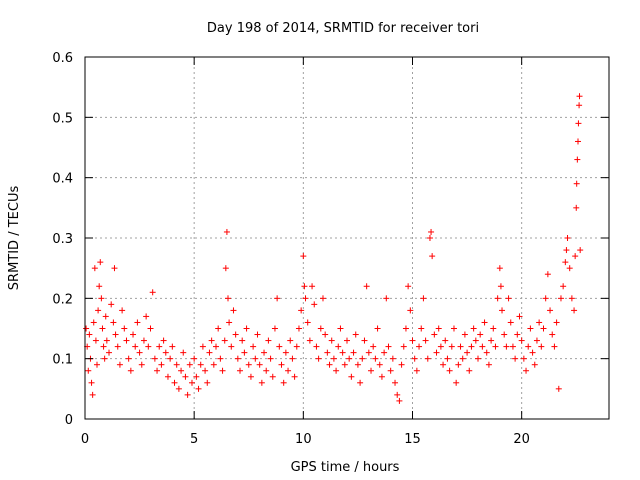 This screenshot has width=640, height=480. Describe the element at coordinates (14, 238) in the screenshot. I see `y-axis-label: SRMTID / TECUs` at that location.